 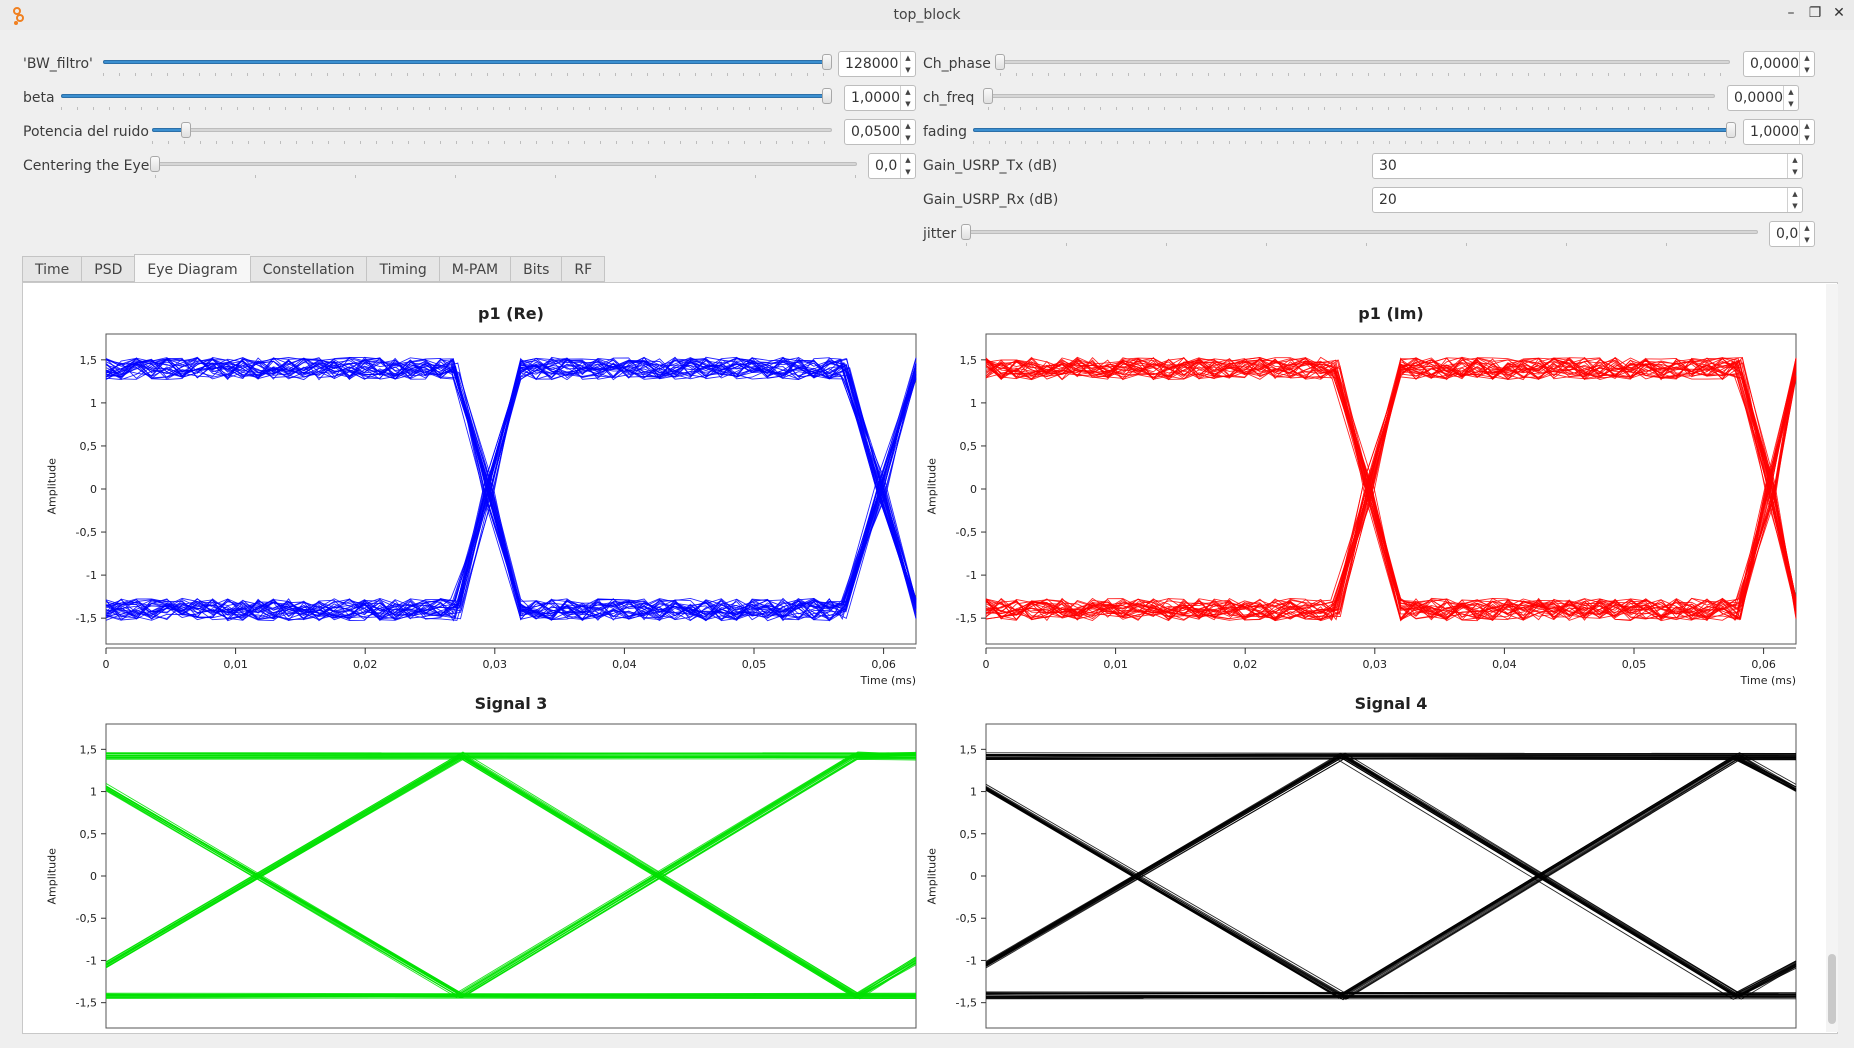 I want to click on gain-rx-label: Gain_USRP_Rx (dB), so click(x=991, y=200).